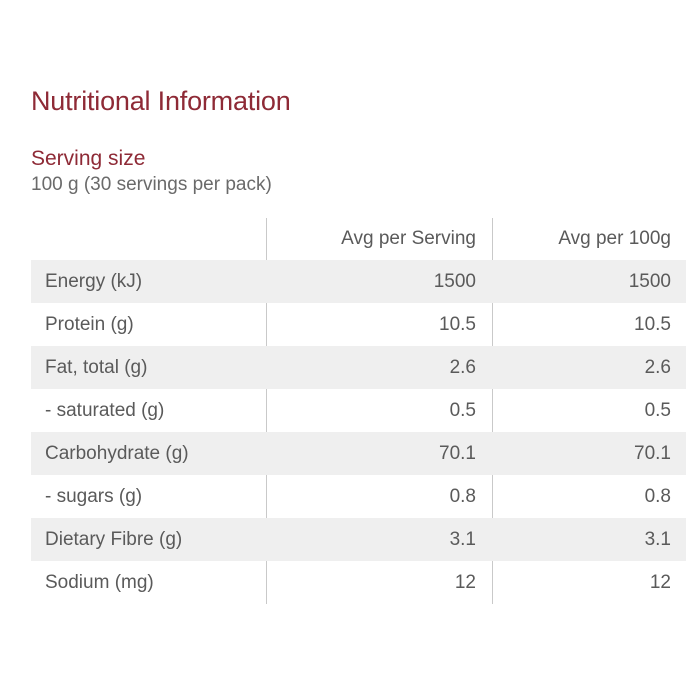 Image resolution: width=700 pixels, height=700 pixels. Describe the element at coordinates (358, 496) in the screenshot. I see `table-row: - sugars (g) 0.8 0.8` at that location.